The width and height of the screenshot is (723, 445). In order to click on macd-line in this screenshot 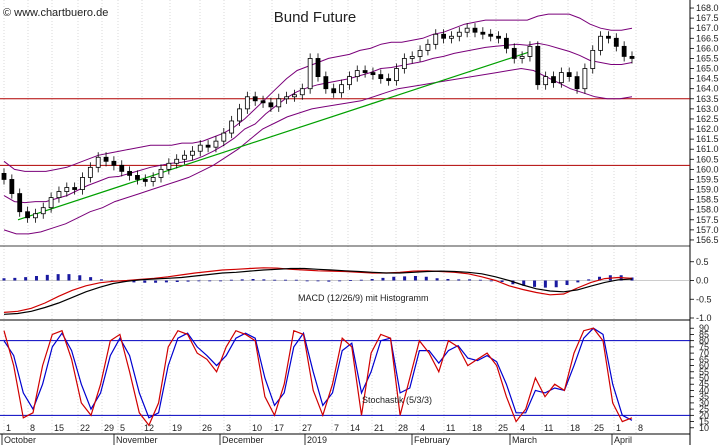, I will do `click(318, 291)`.